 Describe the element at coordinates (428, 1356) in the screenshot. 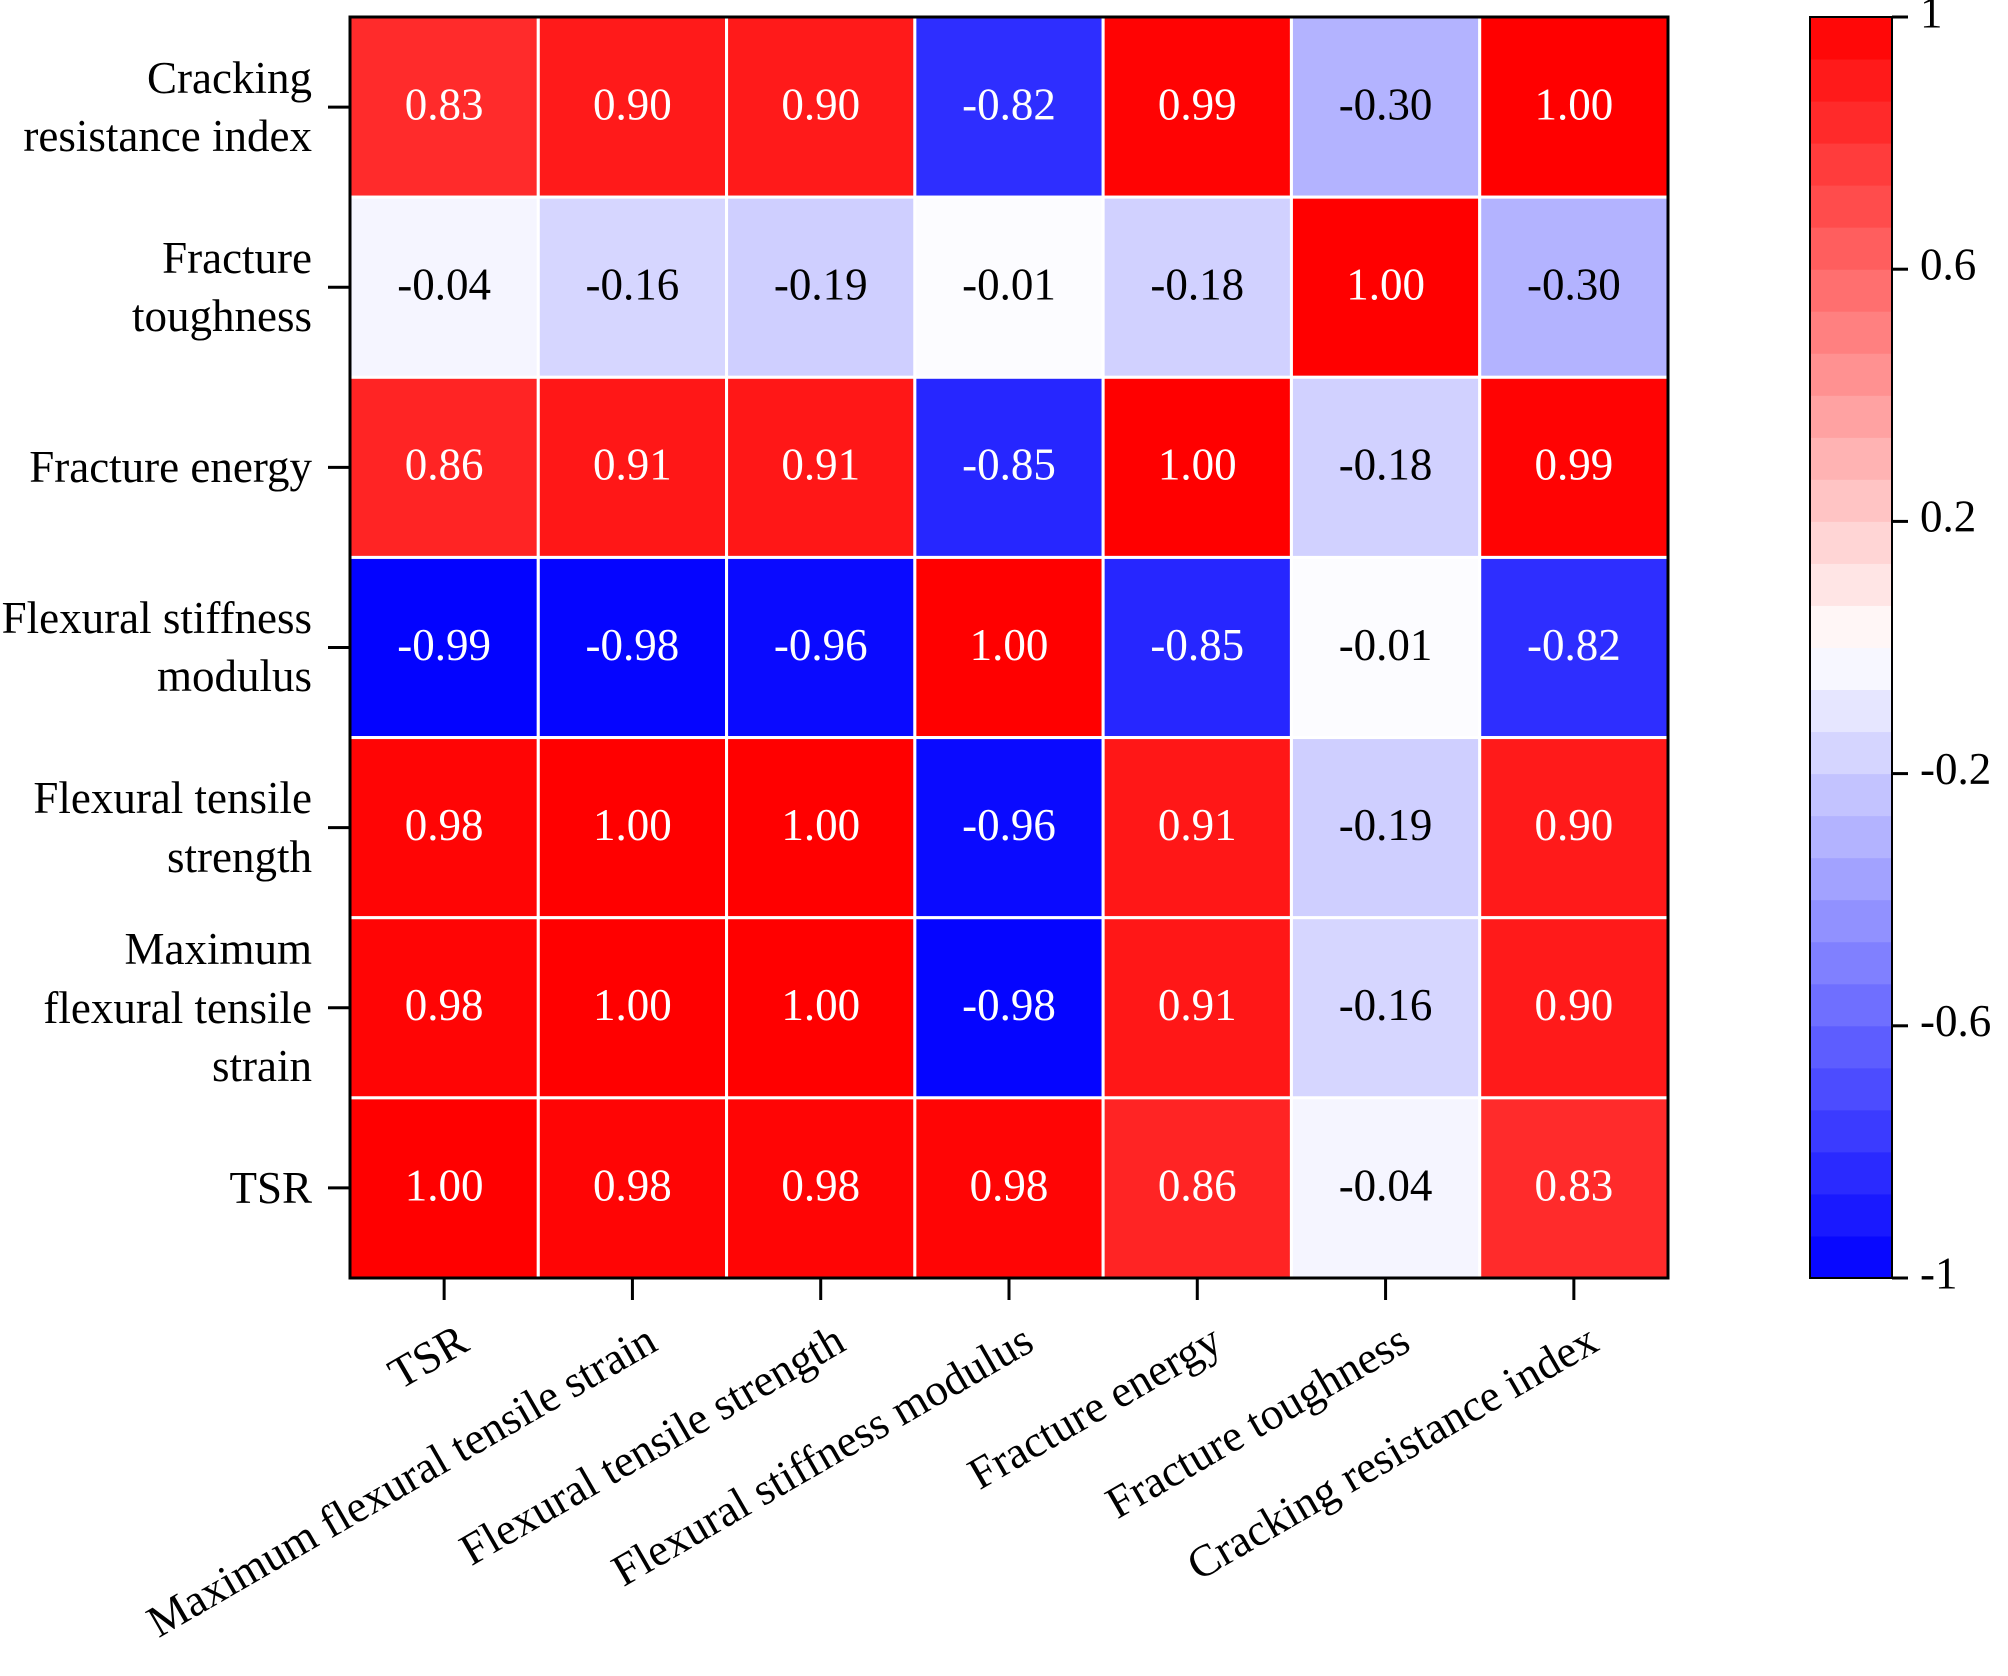

I see `x-tick-label: TSR` at that location.